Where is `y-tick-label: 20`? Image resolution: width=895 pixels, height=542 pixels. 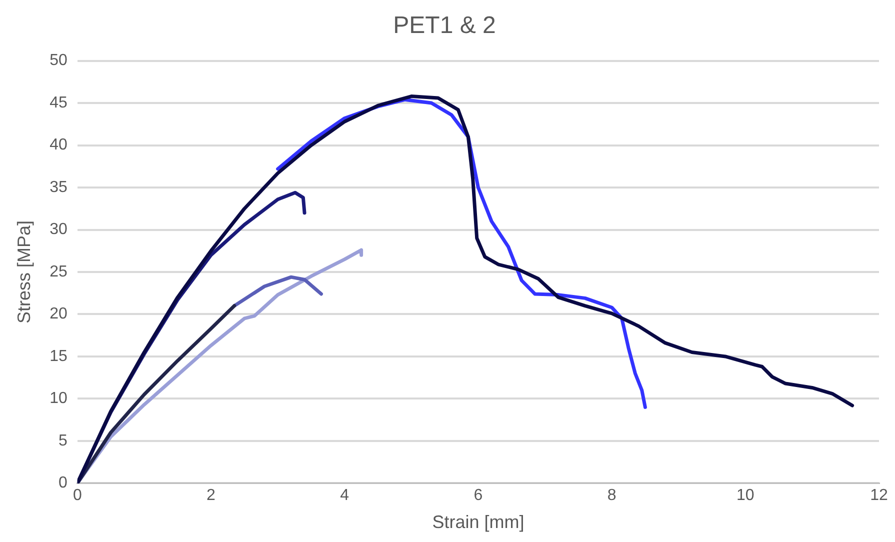
y-tick-label: 20 is located at coordinates (59, 314).